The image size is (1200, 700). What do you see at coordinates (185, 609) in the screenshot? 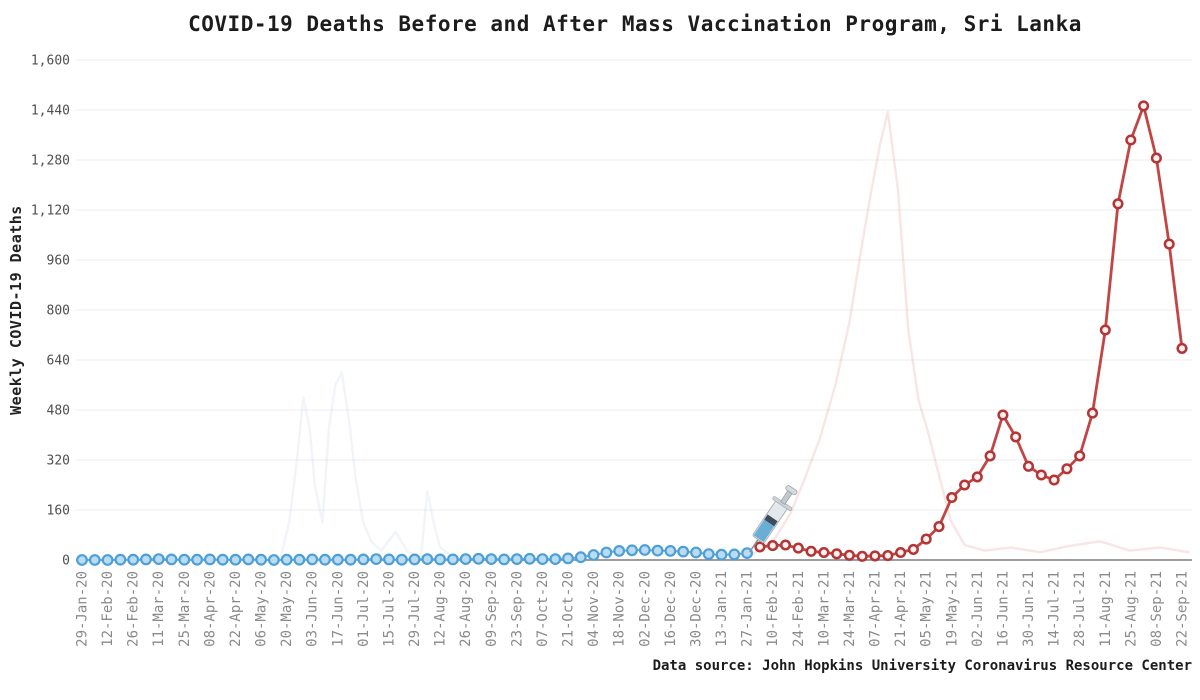
I see `x-tick-label: 25-Mar-20` at bounding box center [185, 609].